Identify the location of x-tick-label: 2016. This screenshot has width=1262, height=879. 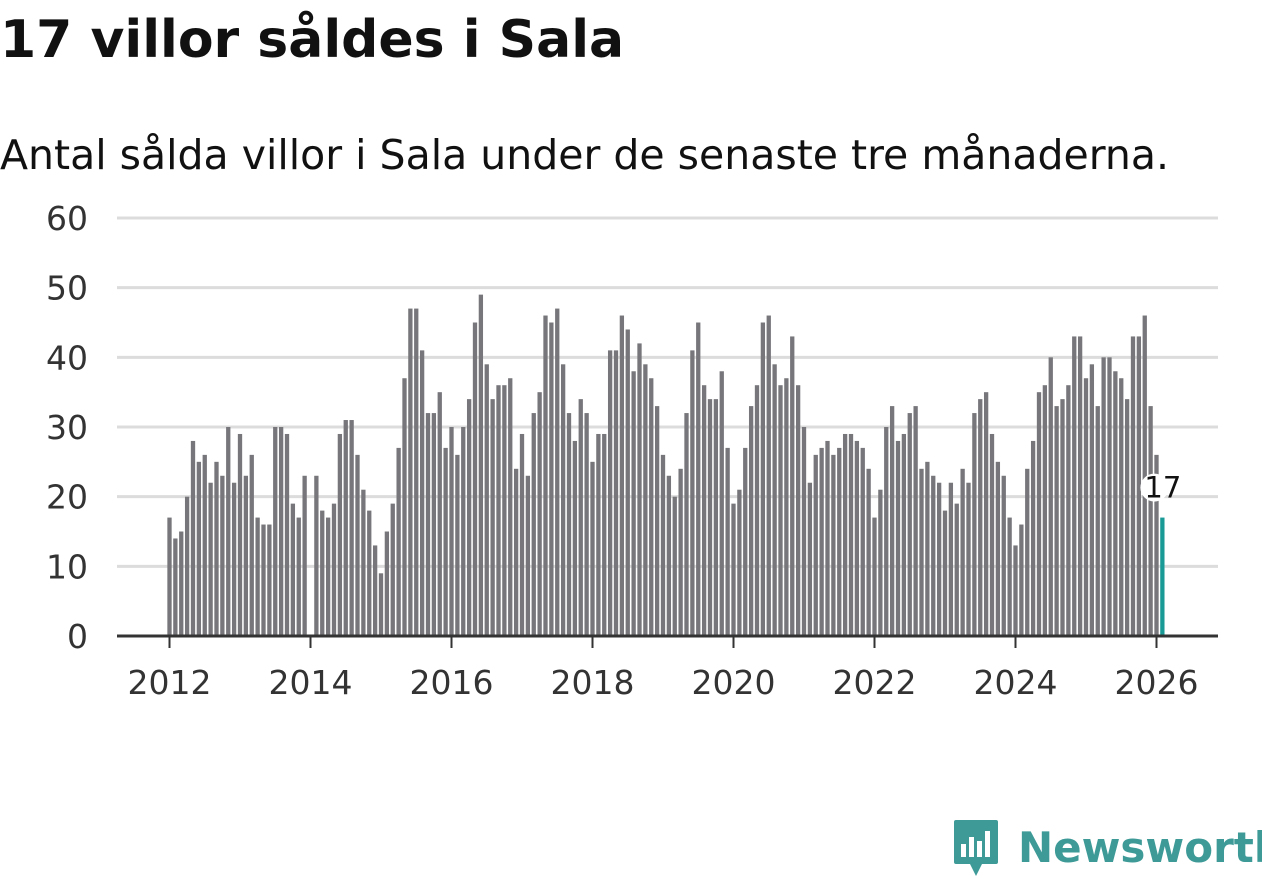
(452, 682).